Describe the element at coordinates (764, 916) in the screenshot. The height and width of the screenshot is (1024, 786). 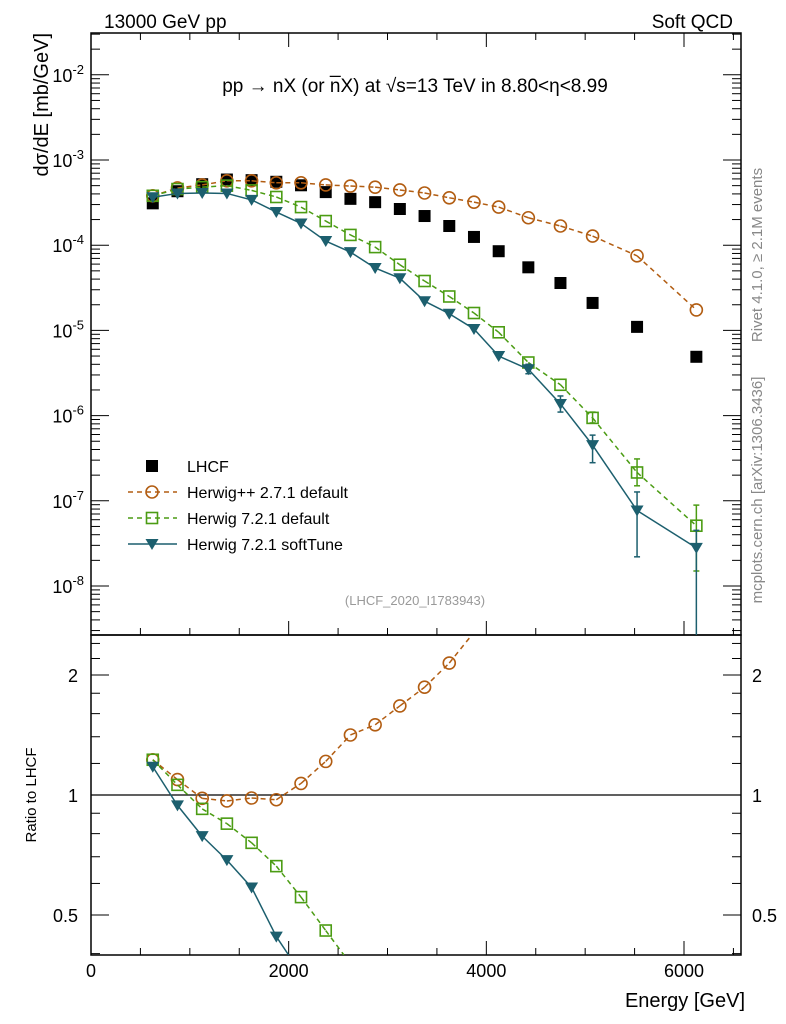
I see `ratio-y-tick-label-right: 0.5` at that location.